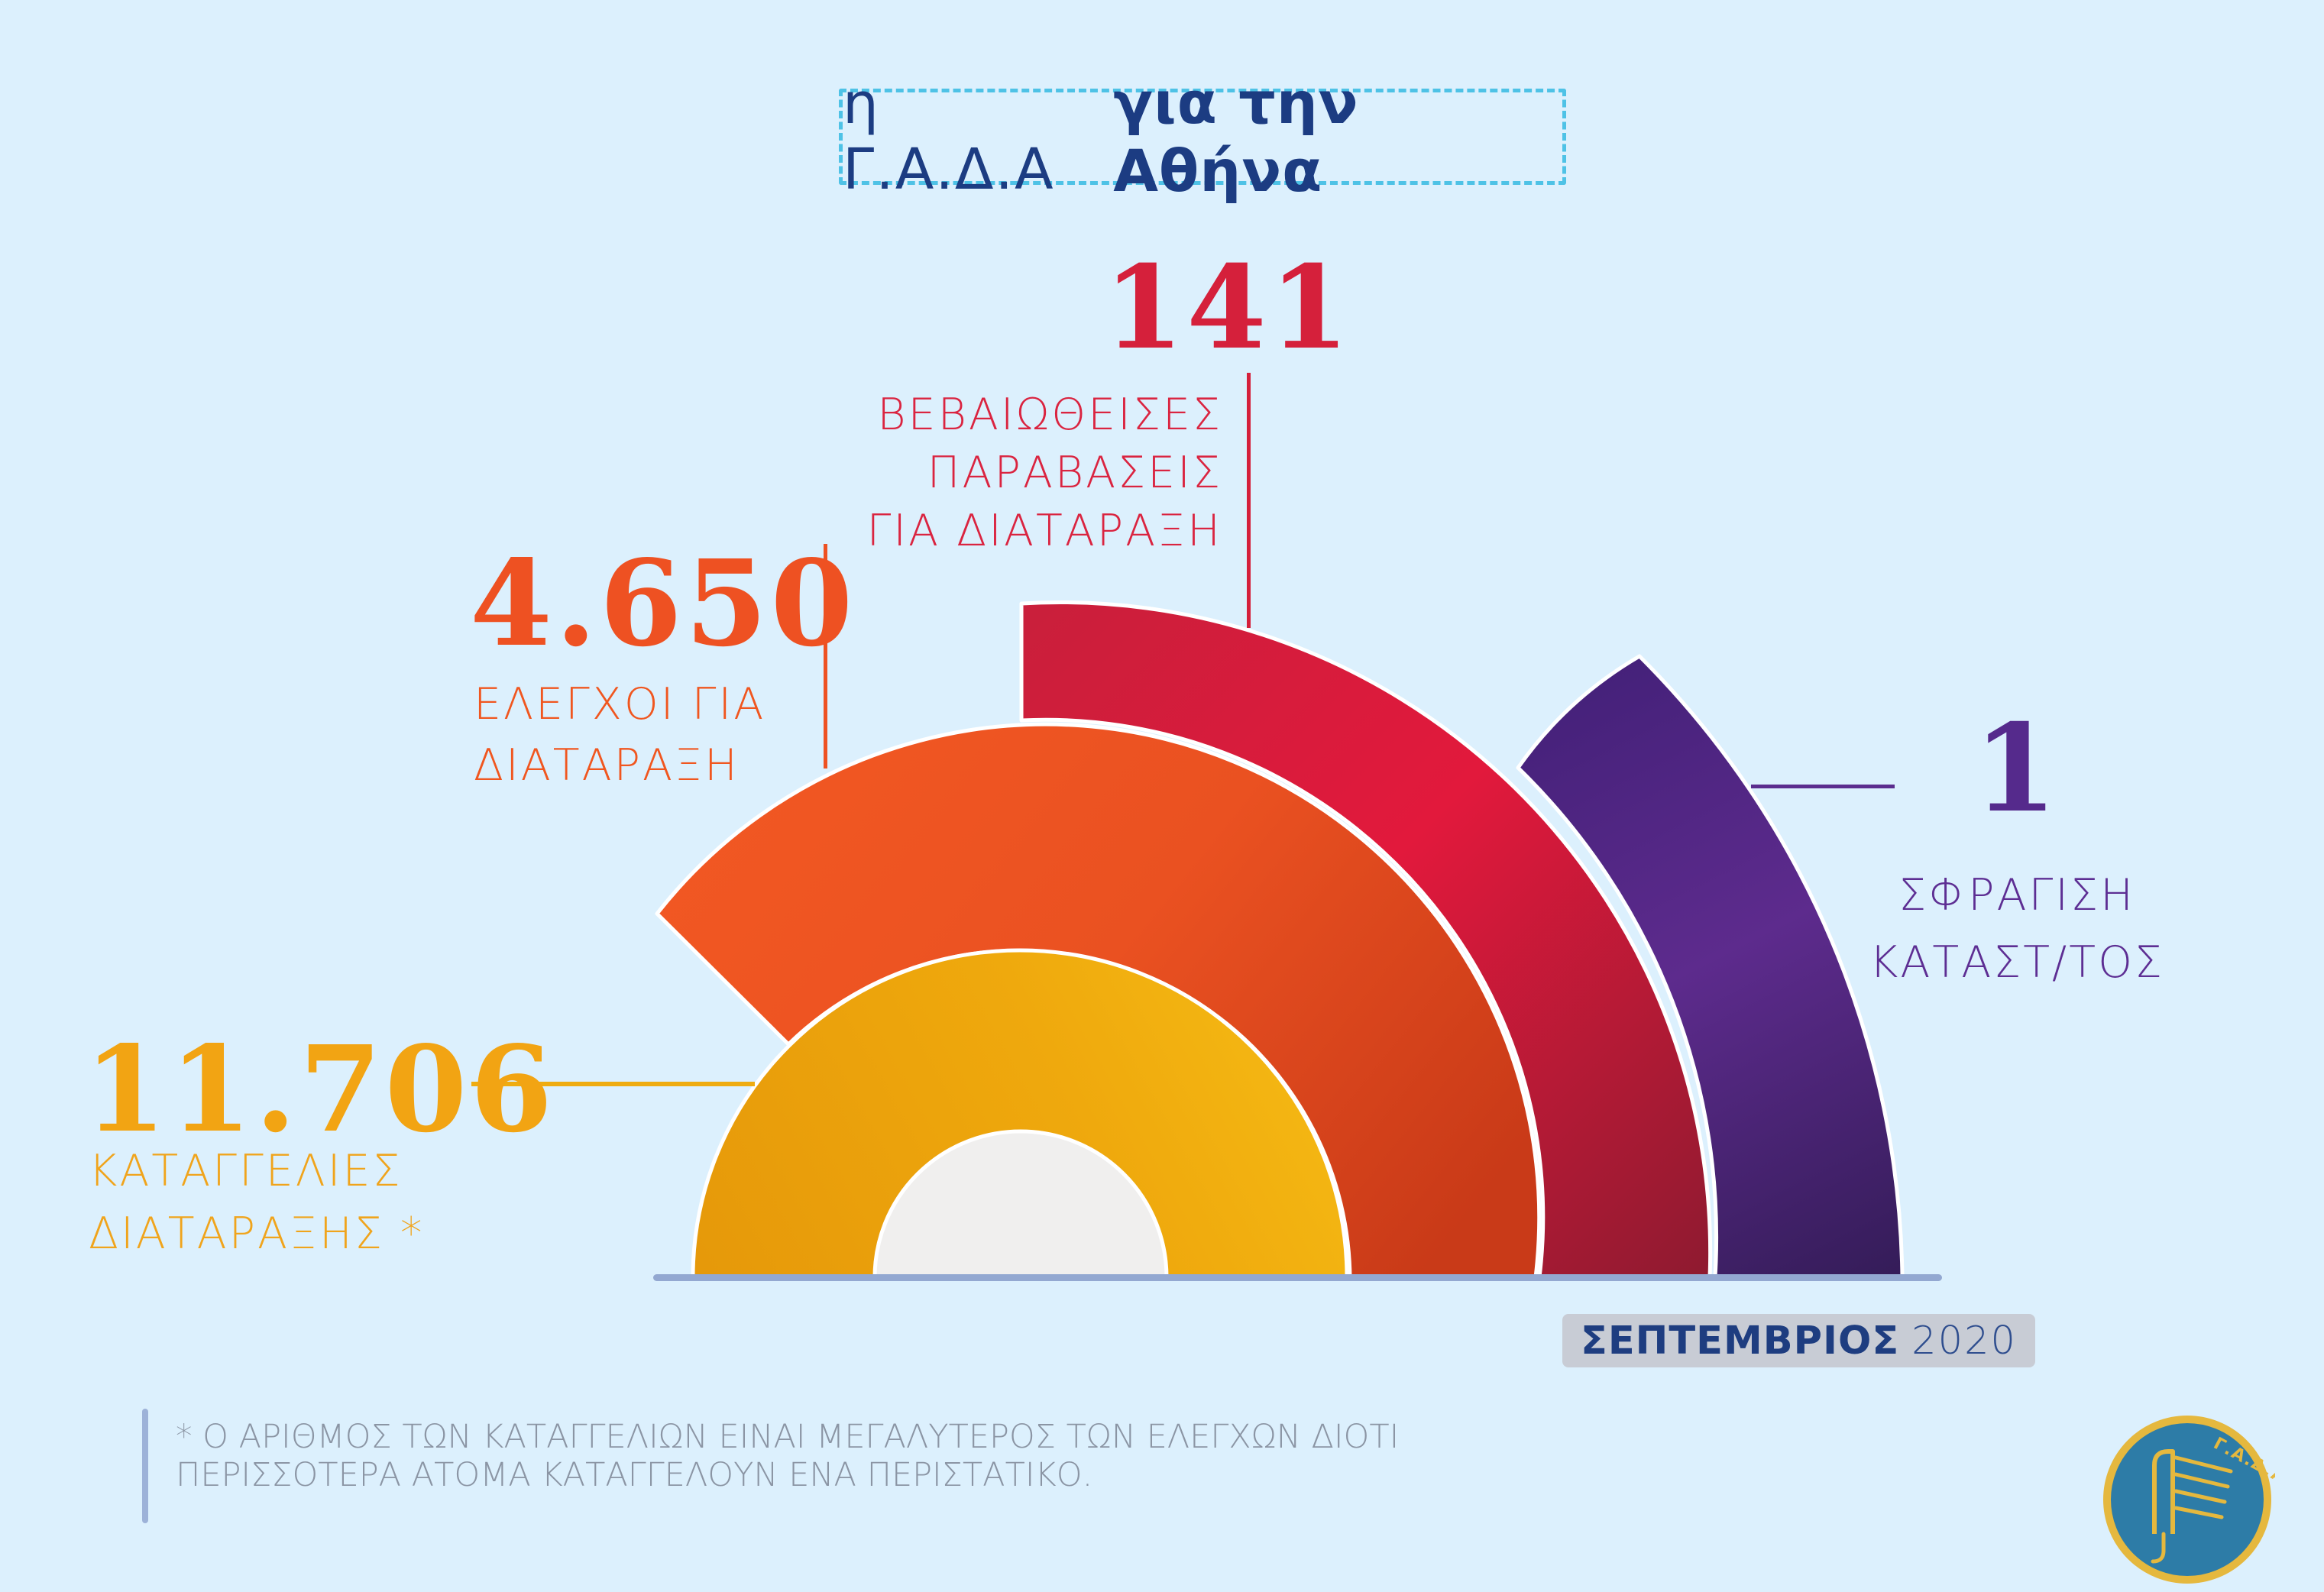 The width and height of the screenshot is (2324, 1592). I want to click on stat-label-sfragish: ΣΦΡΑΓΙΣΗ ΚΑΤΑΣΤ/ΤΟΣ, so click(2017, 929).